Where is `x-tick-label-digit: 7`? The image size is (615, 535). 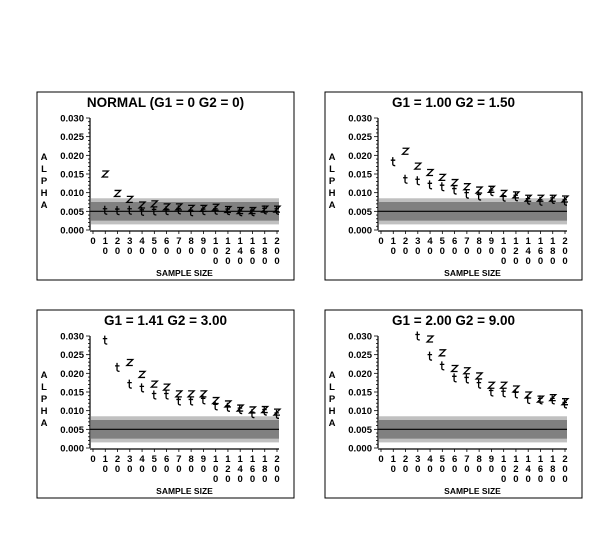
x-tick-label-digit: 7 is located at coordinates (466, 241).